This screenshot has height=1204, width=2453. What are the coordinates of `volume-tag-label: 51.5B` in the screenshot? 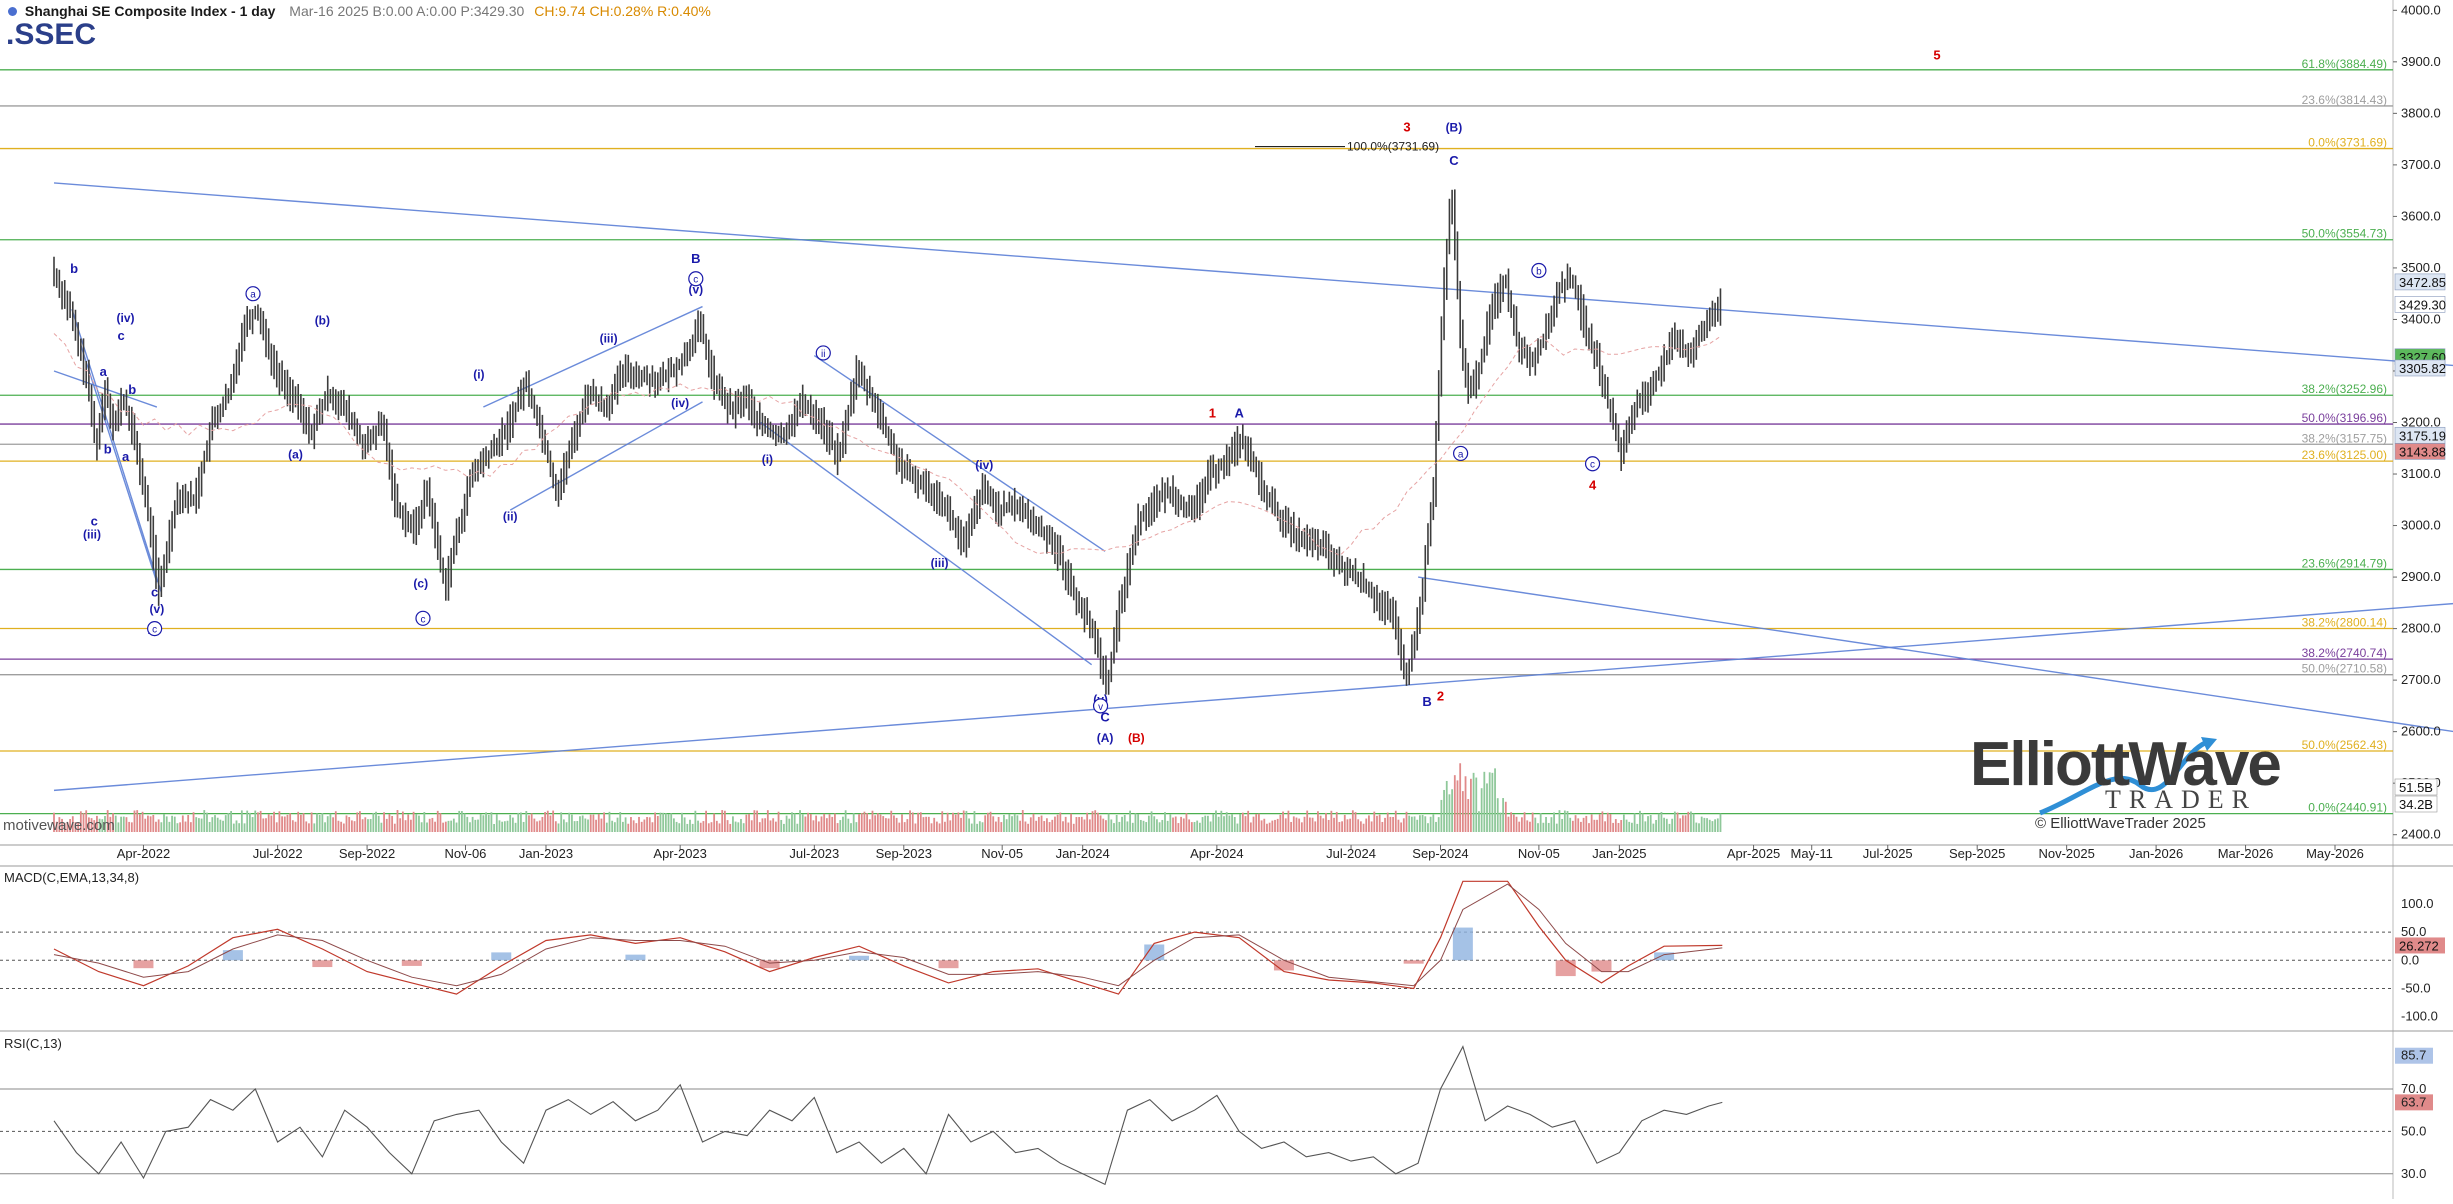 It's located at (2416, 787).